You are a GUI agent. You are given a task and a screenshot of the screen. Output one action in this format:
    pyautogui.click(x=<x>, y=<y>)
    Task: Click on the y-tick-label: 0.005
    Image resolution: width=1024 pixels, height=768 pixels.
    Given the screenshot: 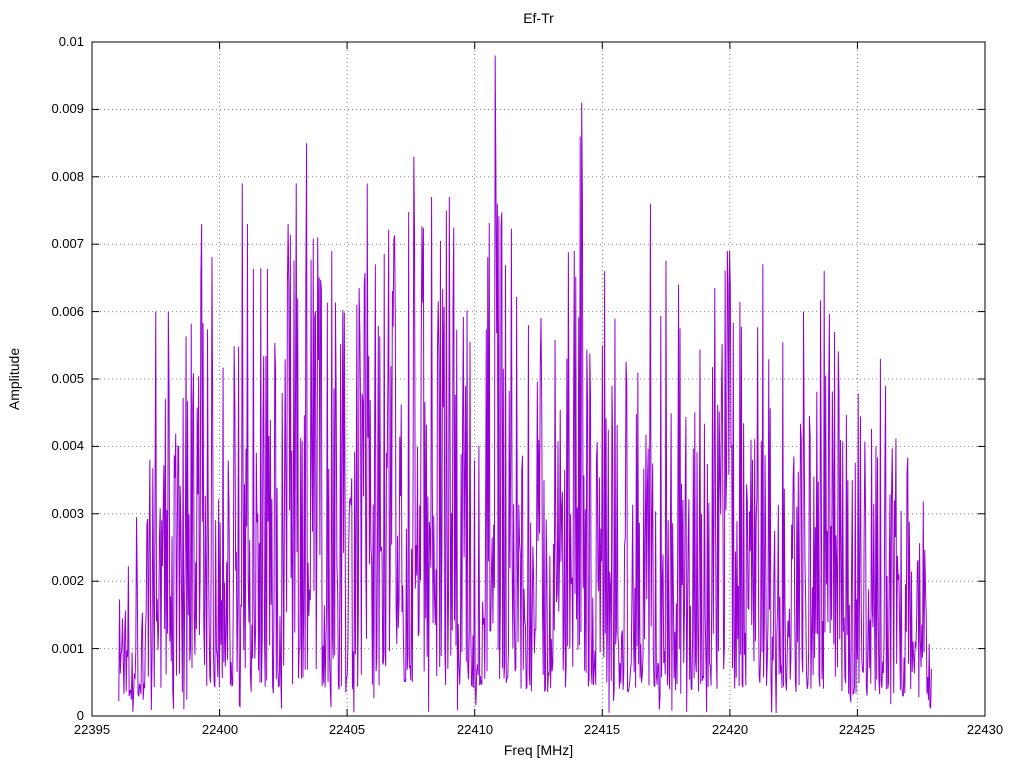 What is the action you would take?
    pyautogui.click(x=67, y=378)
    